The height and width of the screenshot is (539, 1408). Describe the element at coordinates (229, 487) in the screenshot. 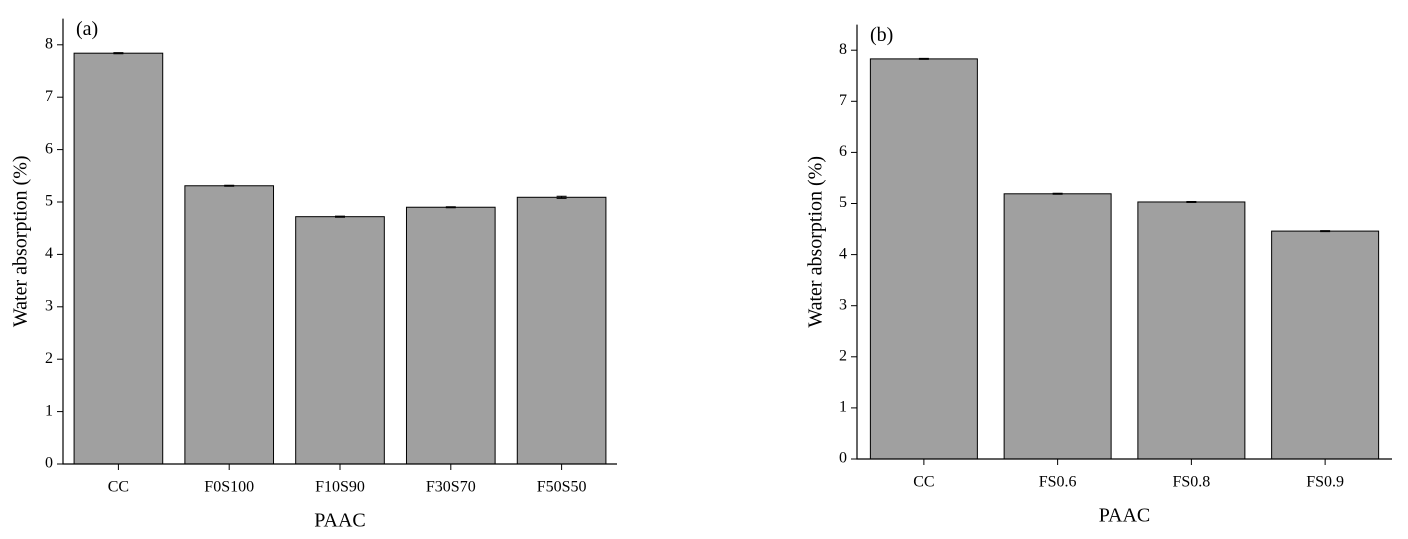

I see `x-tick-label: F0S100` at that location.